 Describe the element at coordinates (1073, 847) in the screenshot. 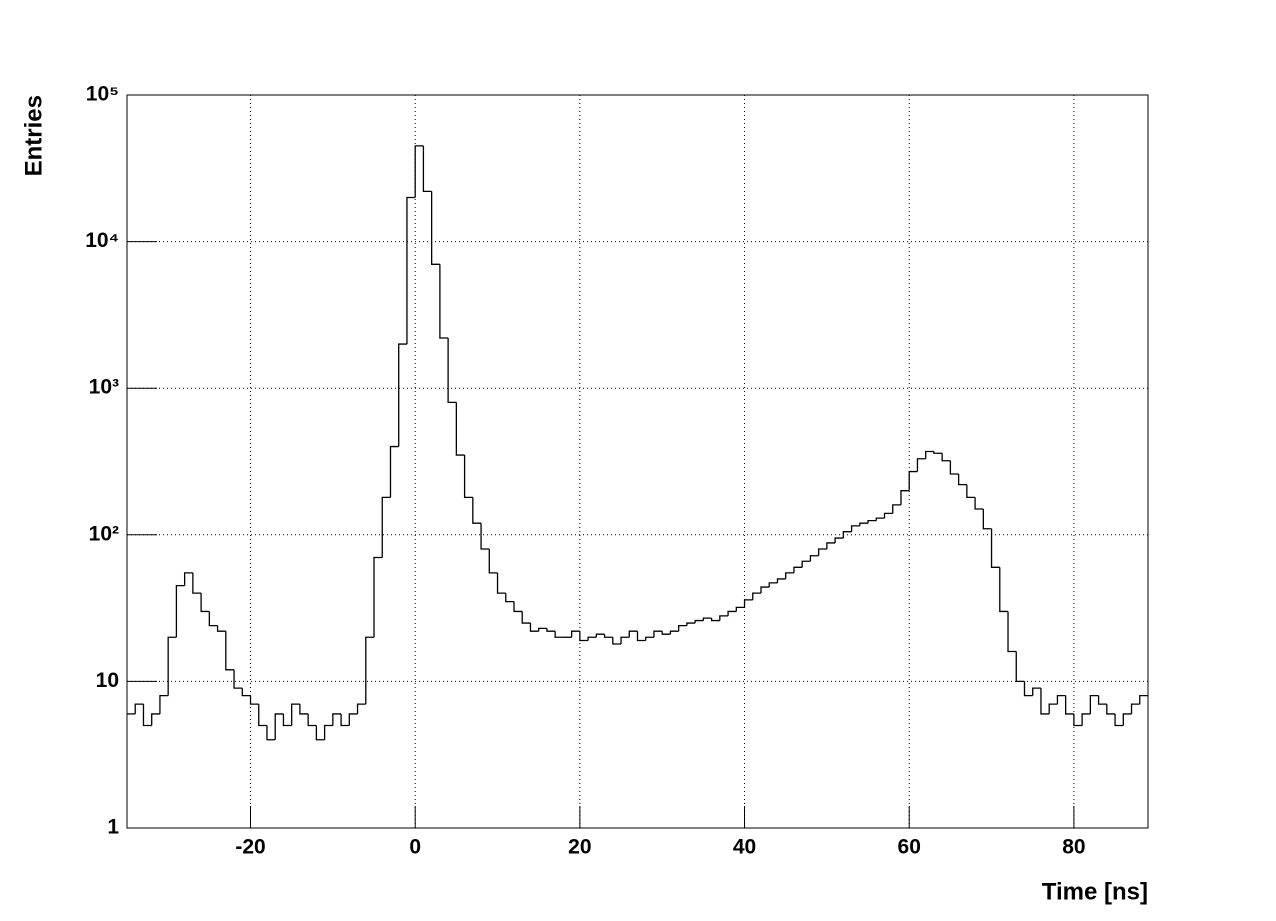

I see `x-tick-label: 80` at that location.